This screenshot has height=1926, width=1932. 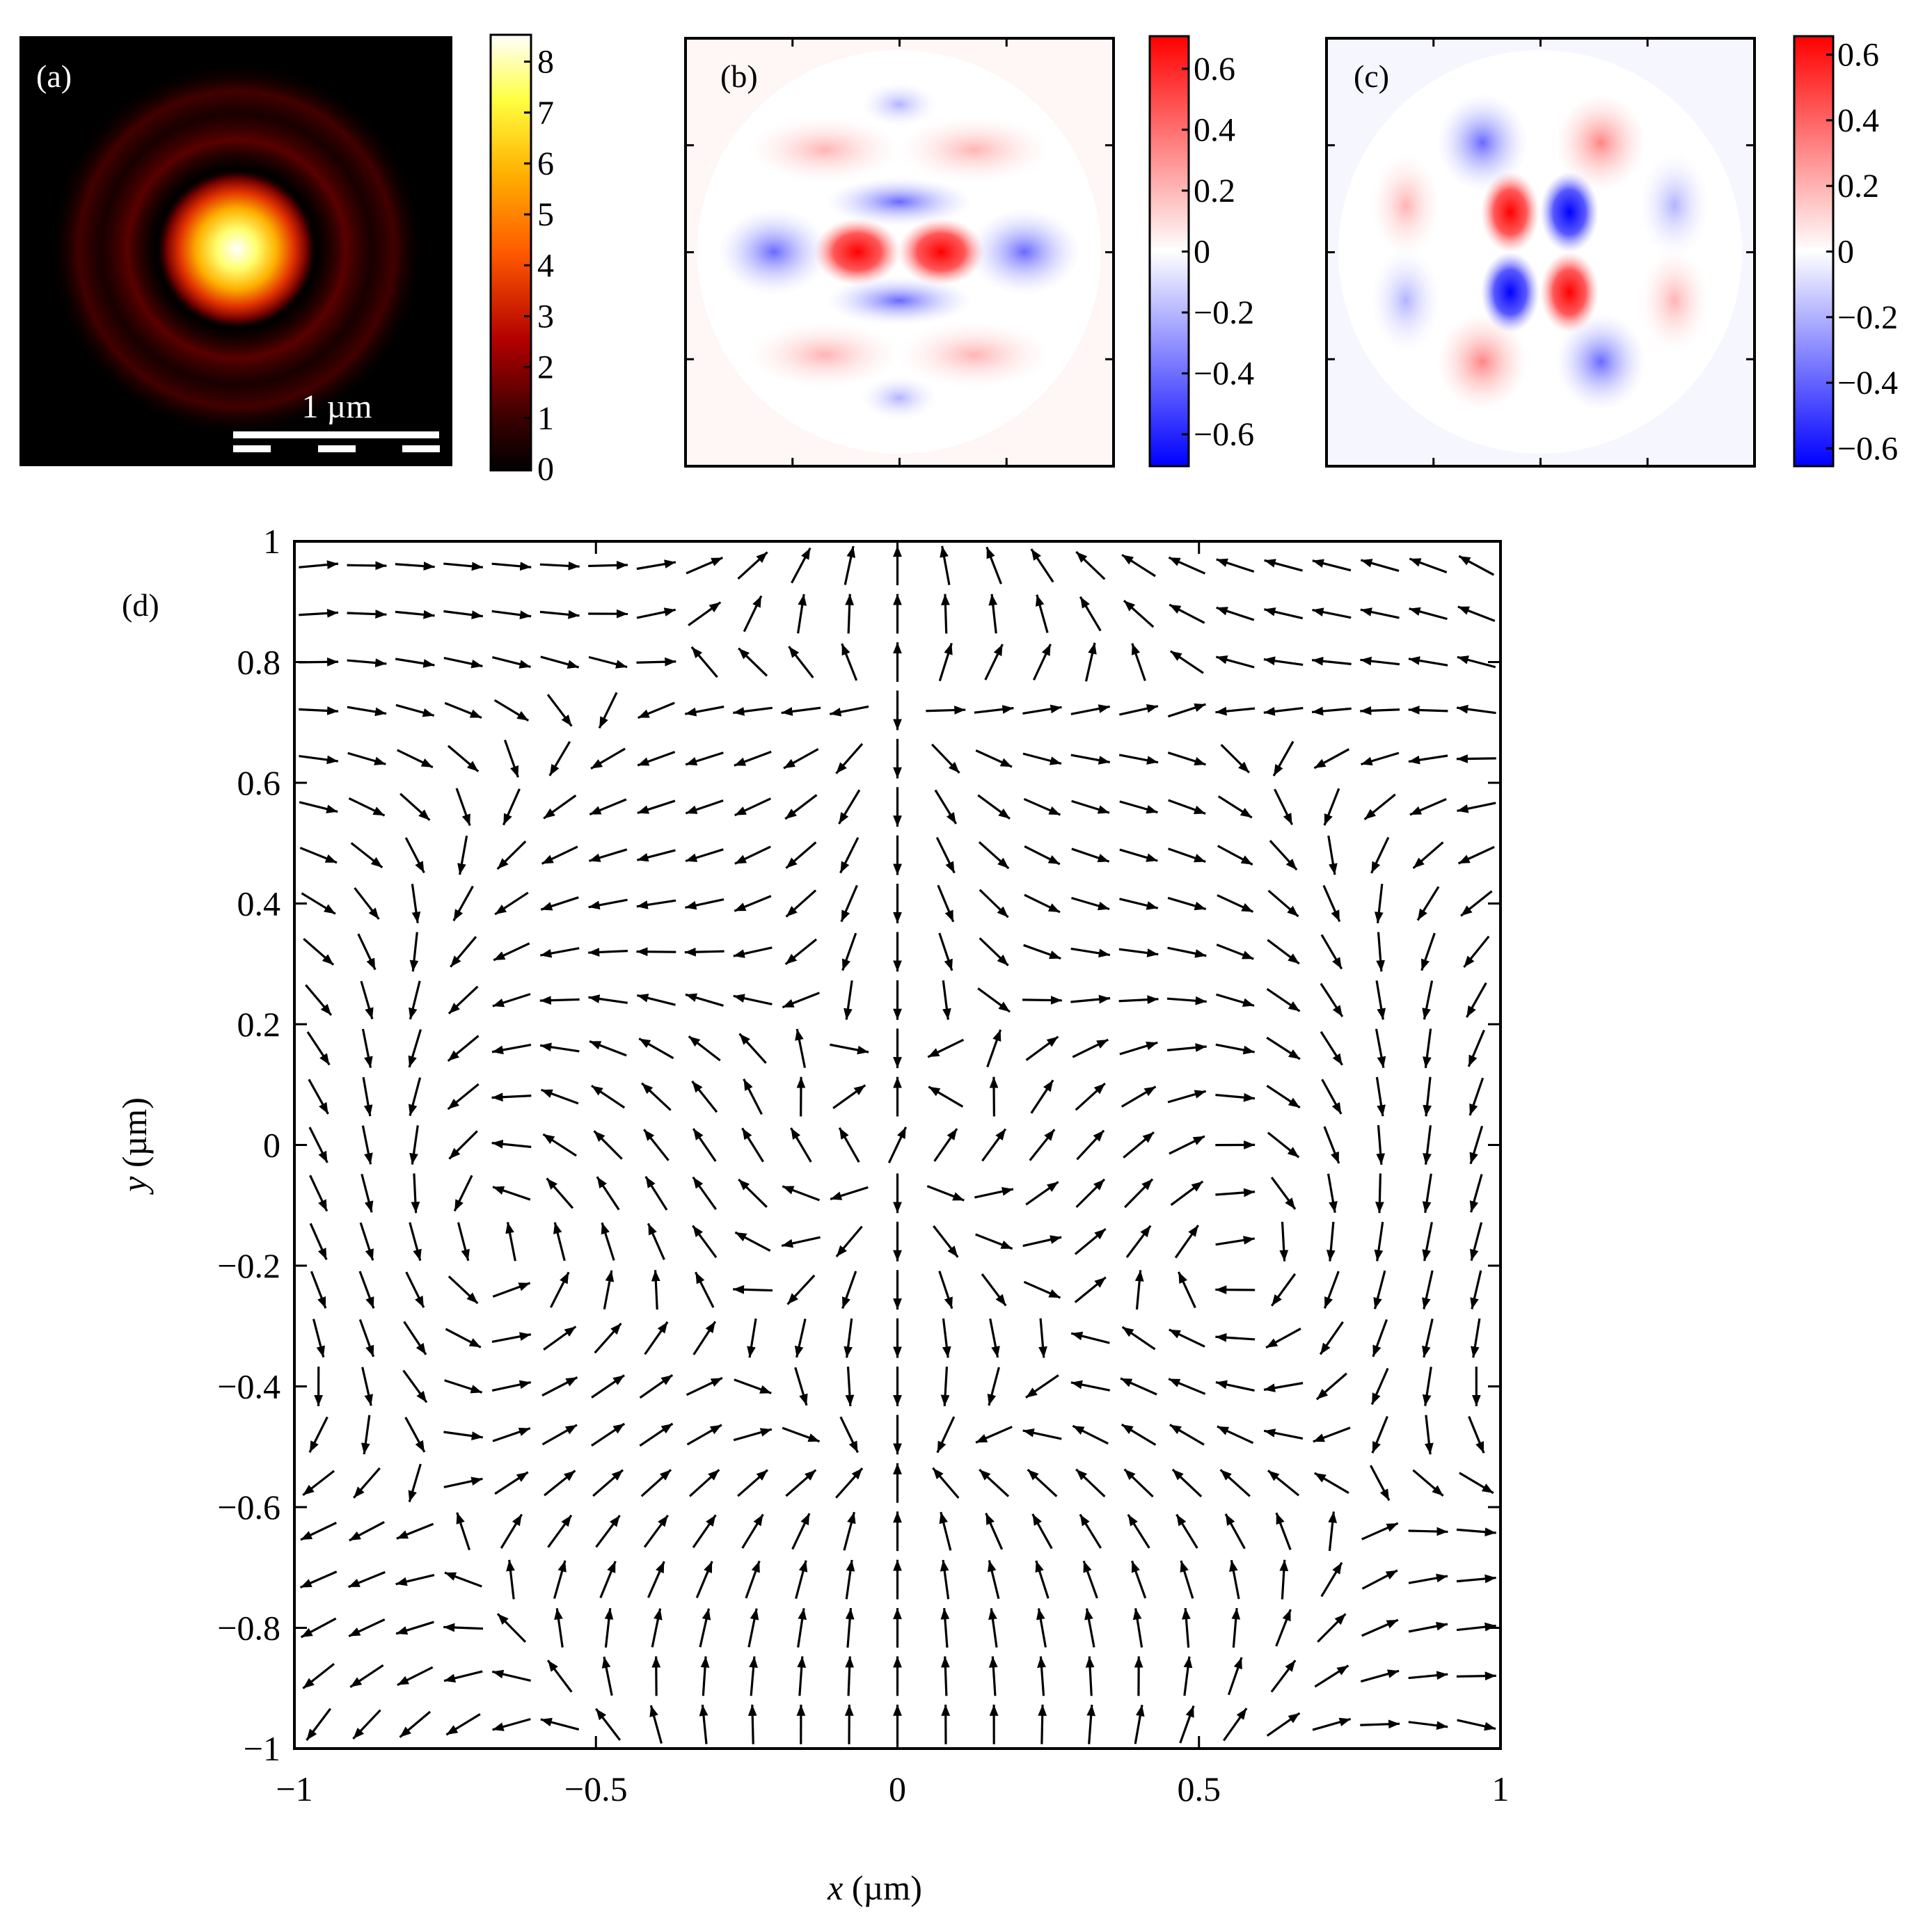 What do you see at coordinates (1540, 252) in the screenshot?
I see `panel-c-field` at bounding box center [1540, 252].